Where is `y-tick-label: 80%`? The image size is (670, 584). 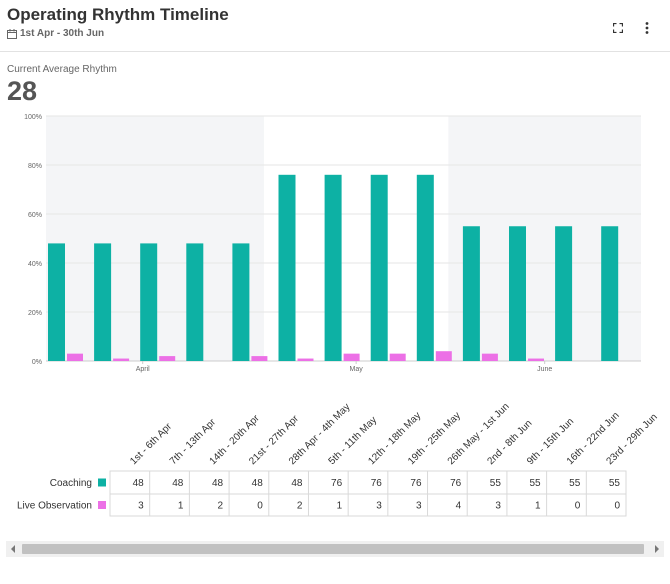 y-tick-label: 80% is located at coordinates (35, 166).